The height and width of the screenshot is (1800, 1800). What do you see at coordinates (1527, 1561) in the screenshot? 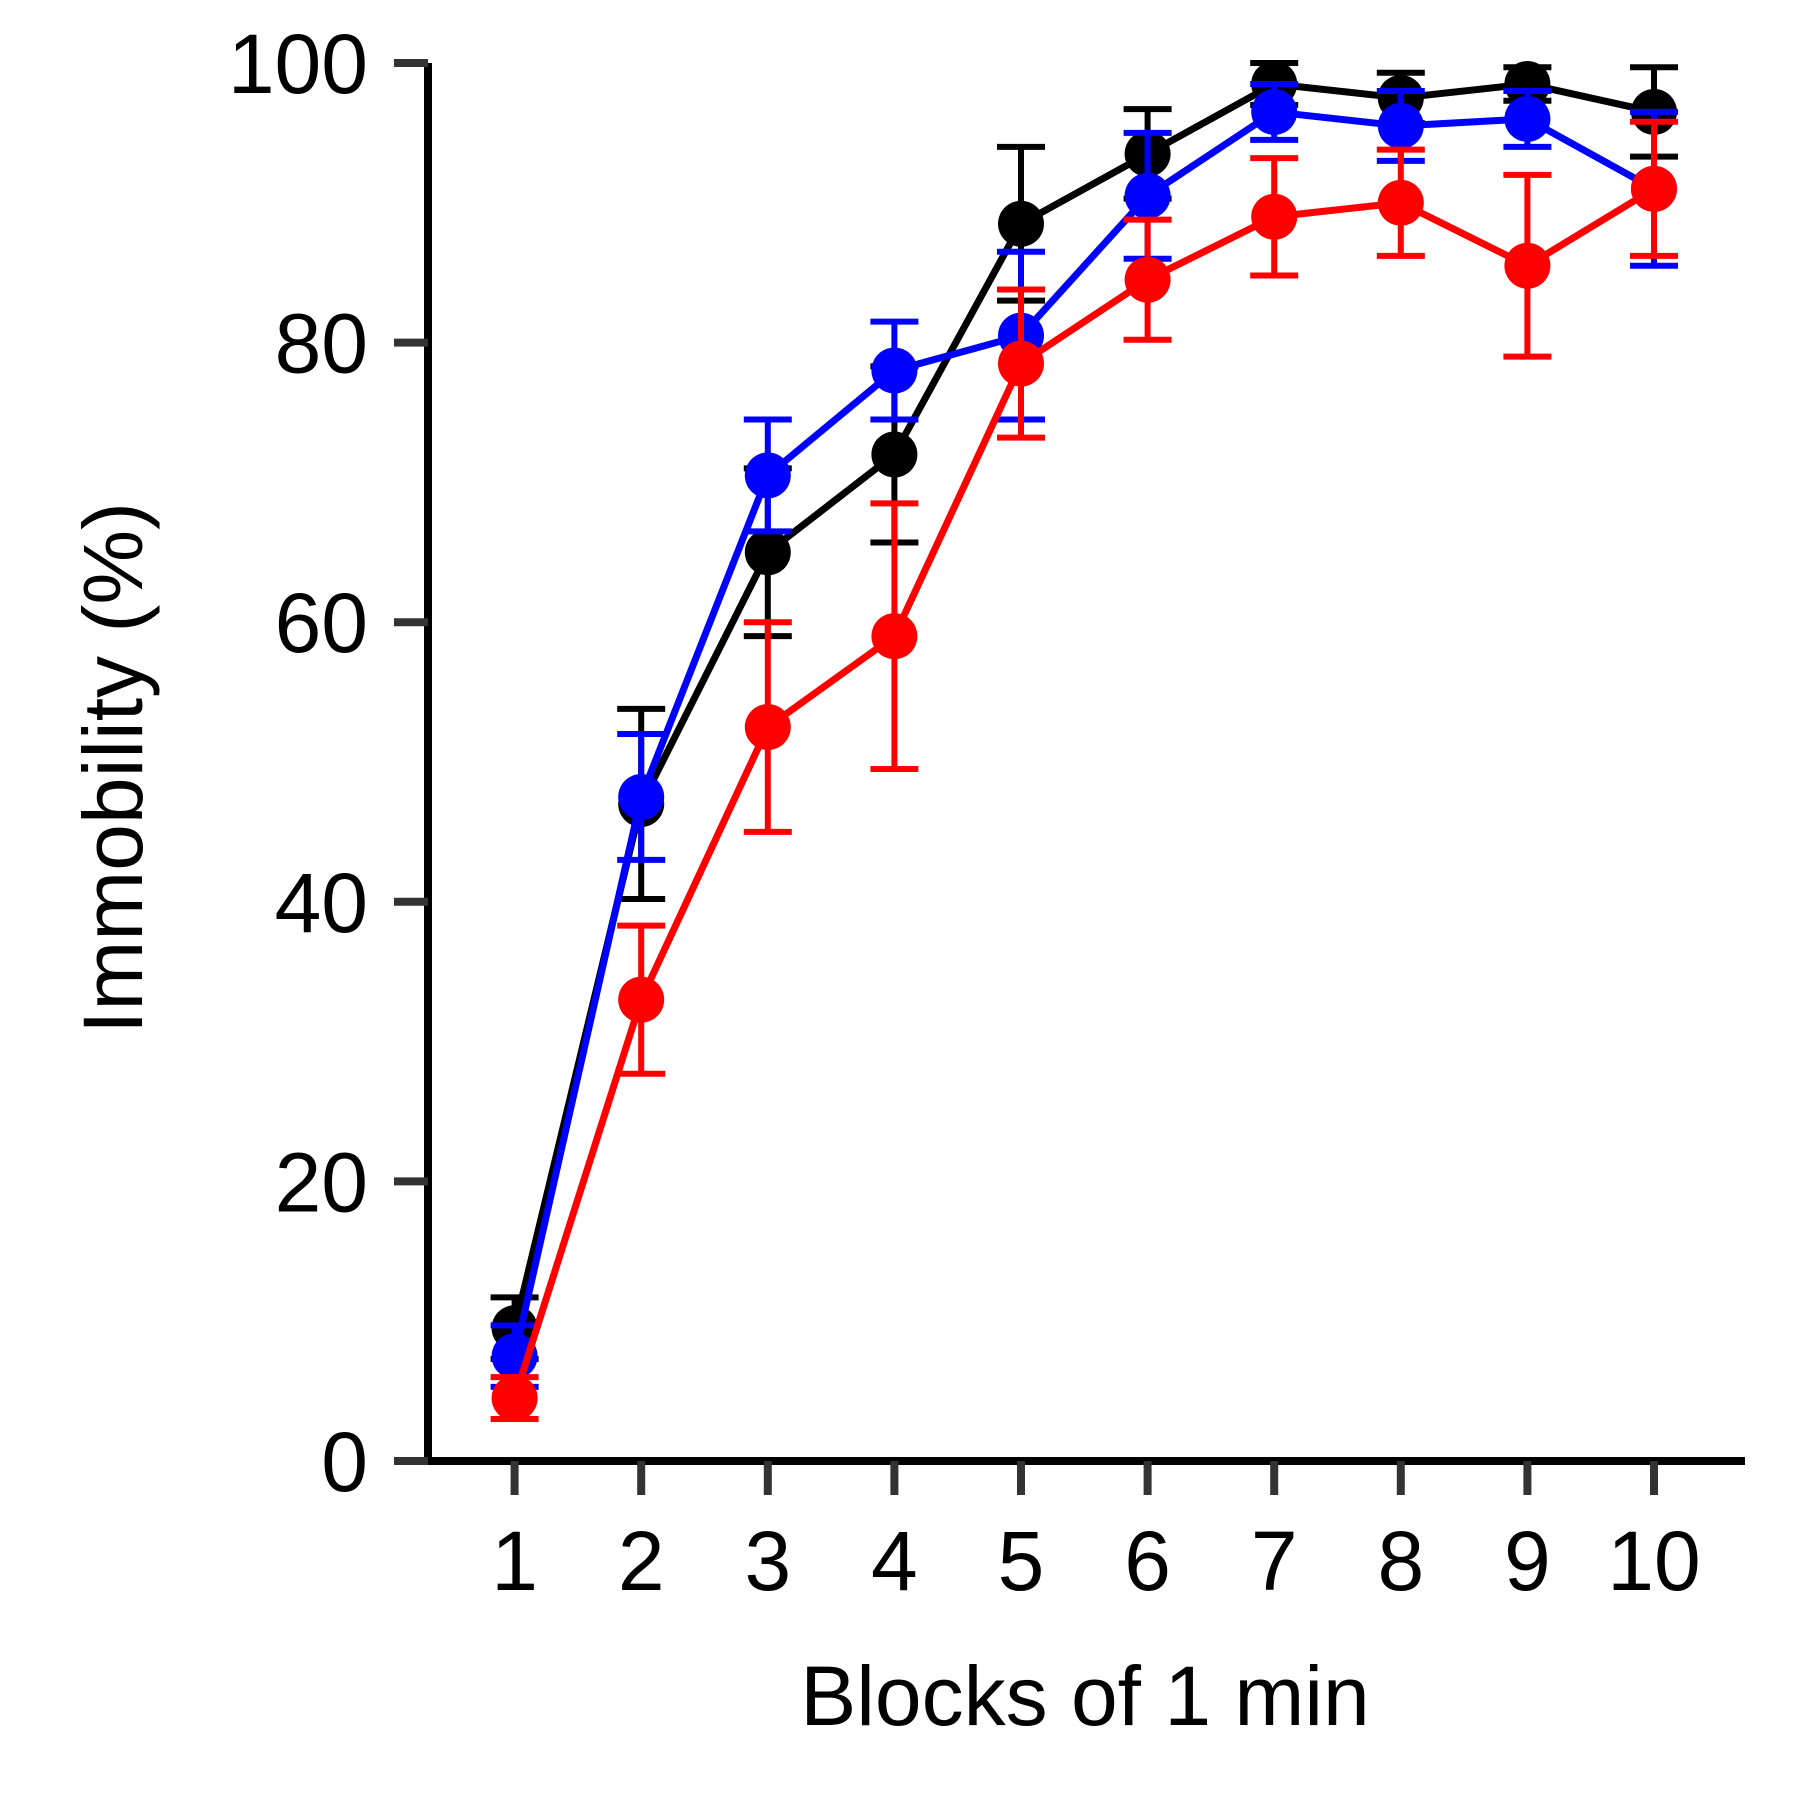
I see `x-tick-label: 9` at bounding box center [1527, 1561].